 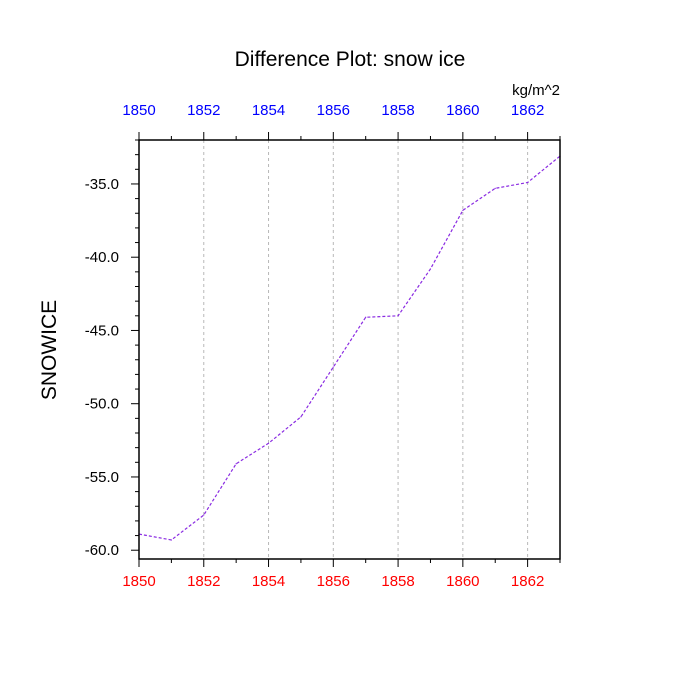 What do you see at coordinates (462, 581) in the screenshot?
I see `x-tick-label-bottom: 1860` at bounding box center [462, 581].